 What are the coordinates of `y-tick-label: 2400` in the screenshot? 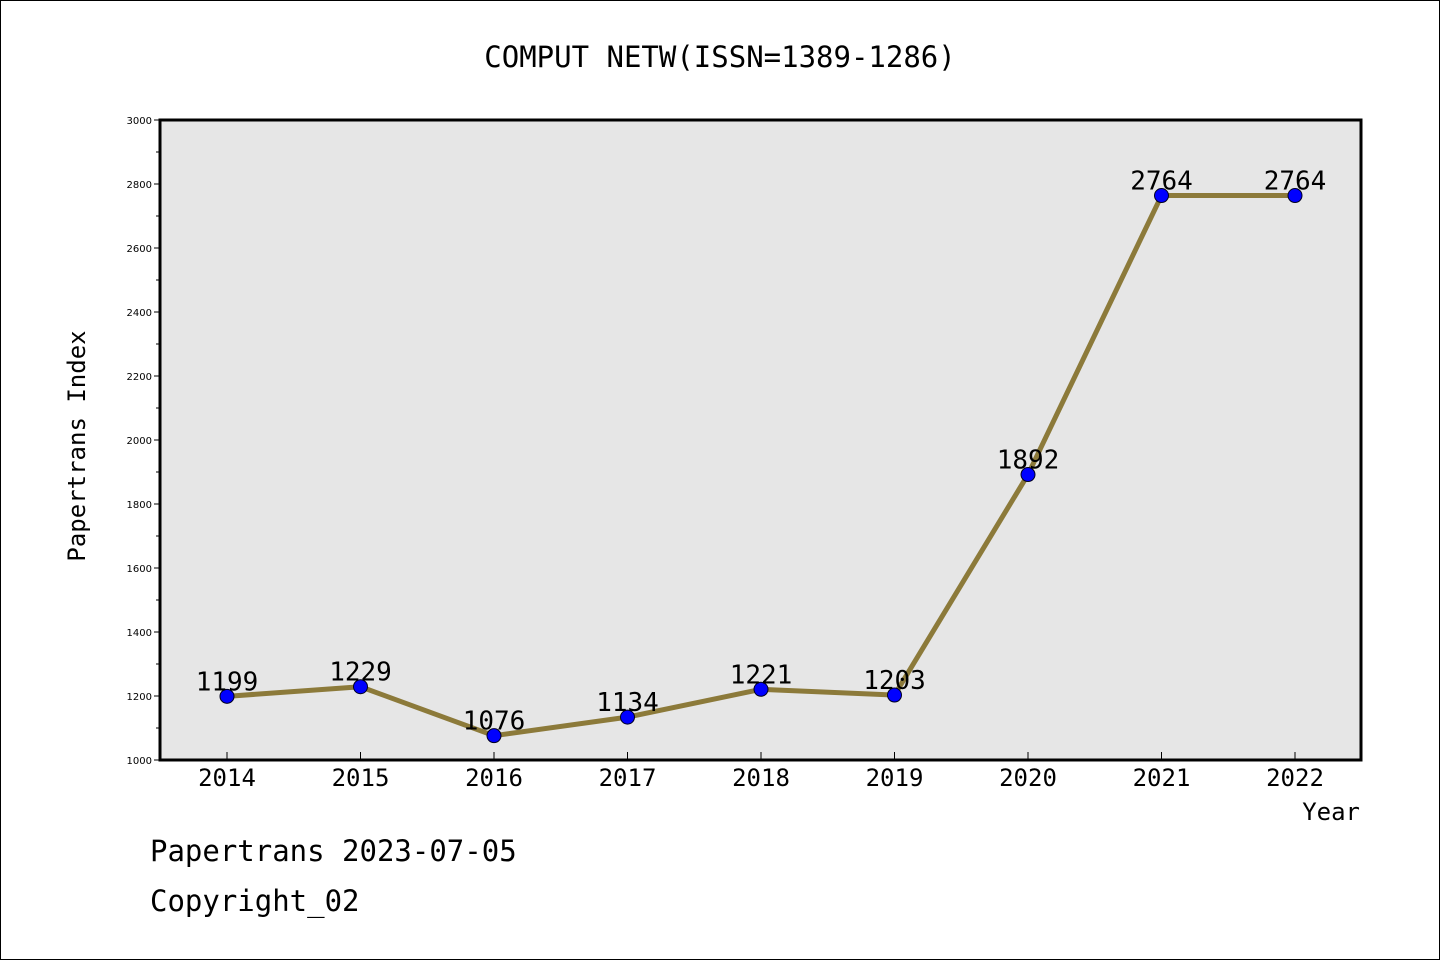 It's located at (139, 313).